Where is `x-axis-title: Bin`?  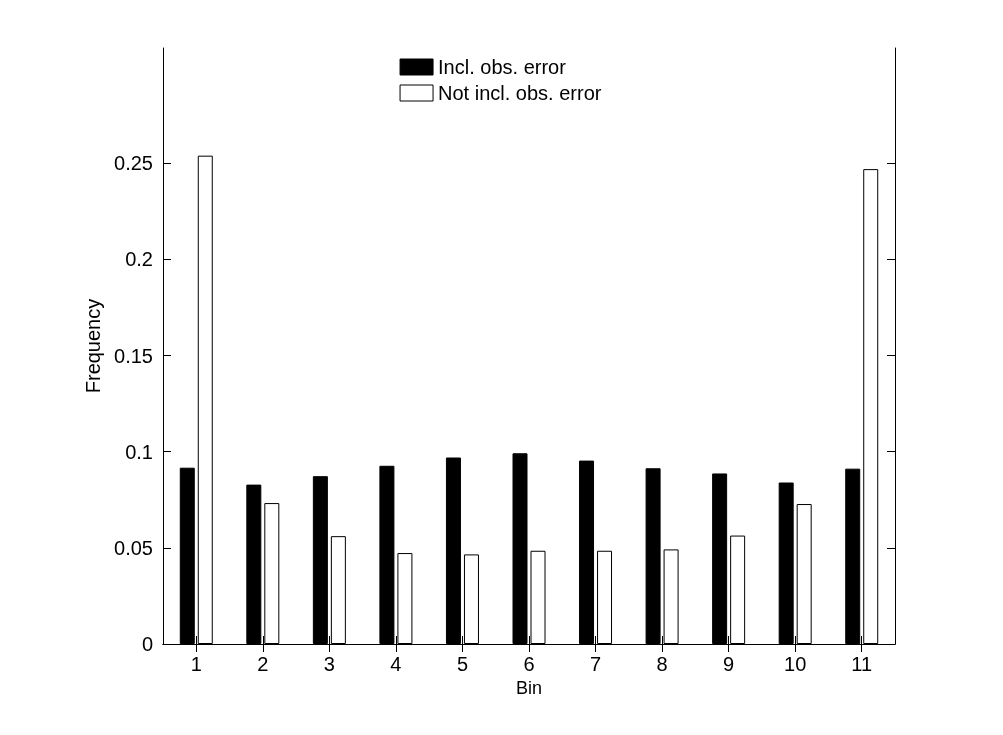 x-axis-title: Bin is located at coordinates (529, 687).